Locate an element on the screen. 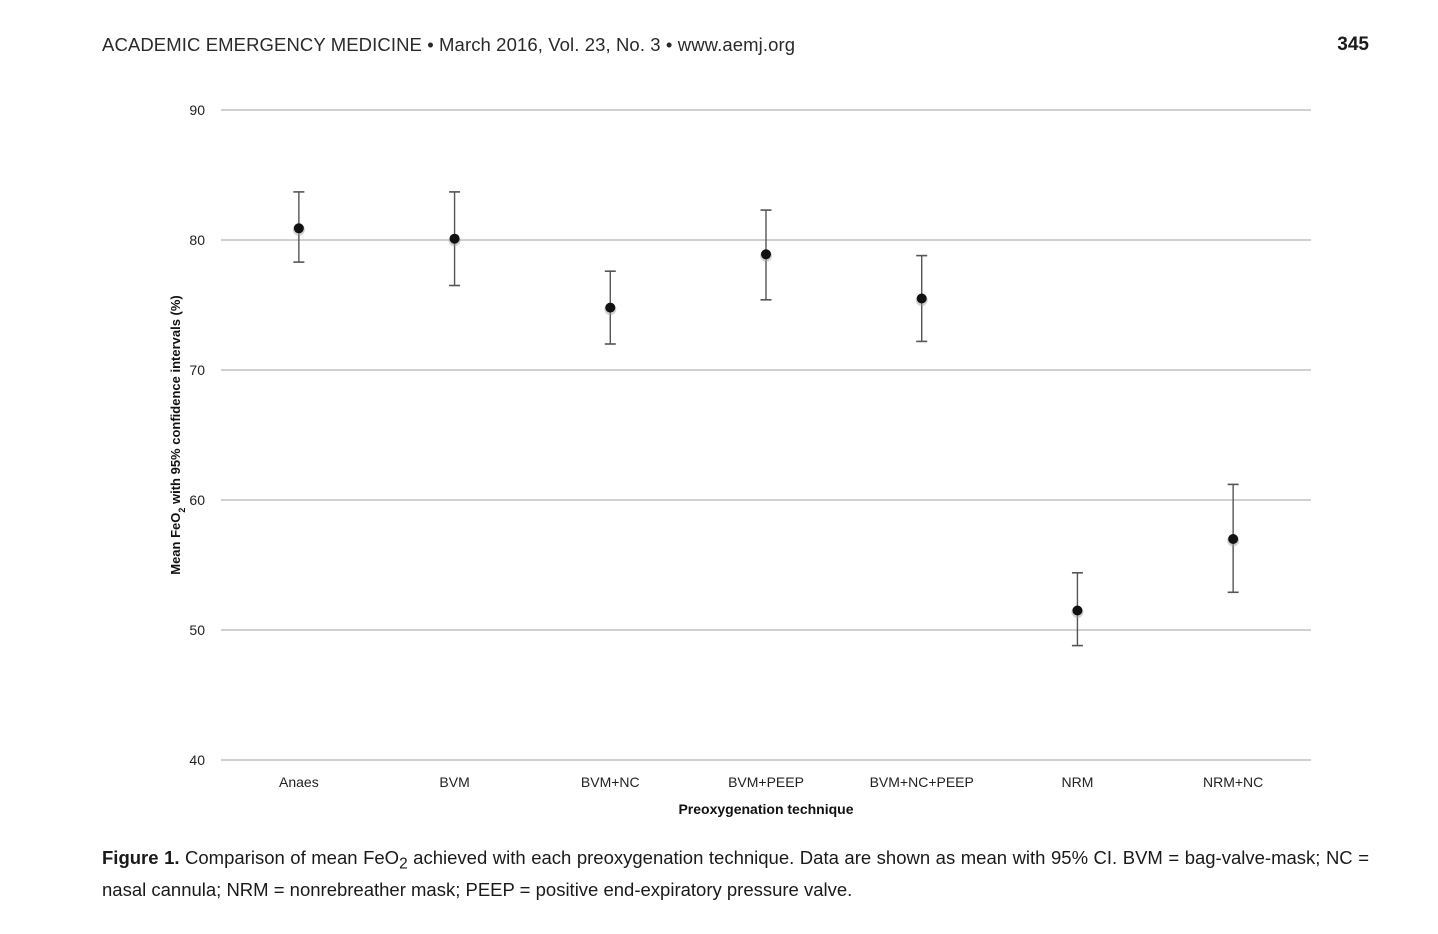  caption-subscript: 2 is located at coordinates (403, 864).